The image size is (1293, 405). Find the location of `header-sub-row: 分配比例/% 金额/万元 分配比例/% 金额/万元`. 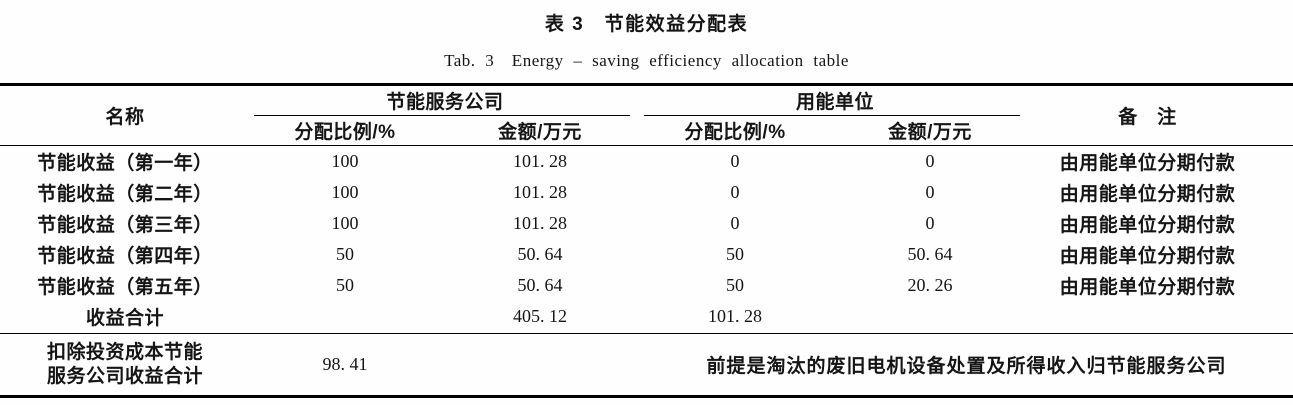

header-sub-row: 分配比例/% 金额/万元 分配比例/% 金额/万元 is located at coordinates (646, 130).